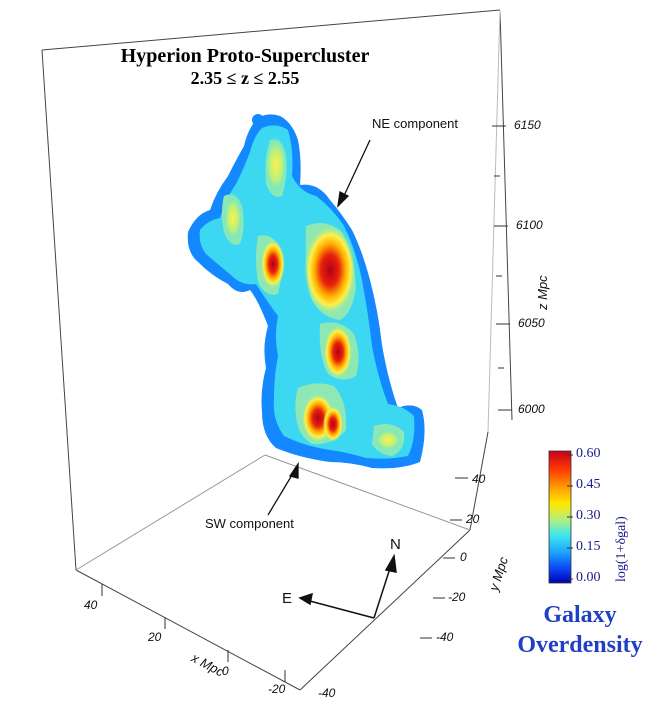  What do you see at coordinates (463, 557) in the screenshot?
I see `y-tick-0: 0` at bounding box center [463, 557].